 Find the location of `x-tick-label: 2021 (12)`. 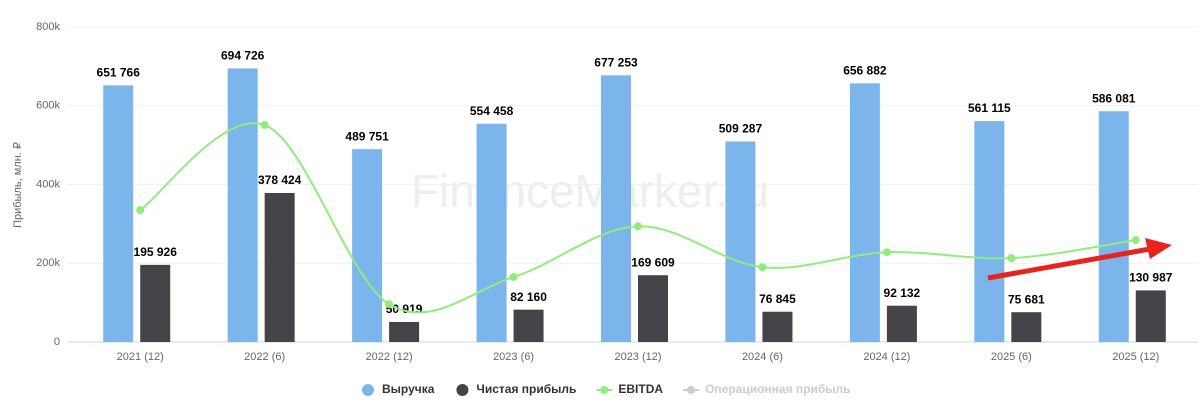

x-tick-label: 2021 (12) is located at coordinates (140, 357).